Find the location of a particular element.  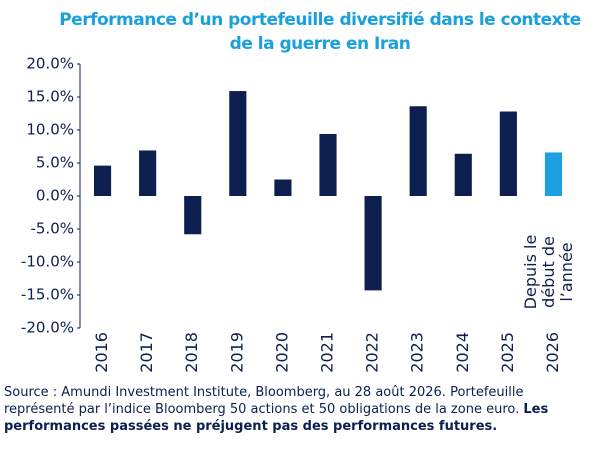

x-tick-label: 2026 is located at coordinates (552, 352).